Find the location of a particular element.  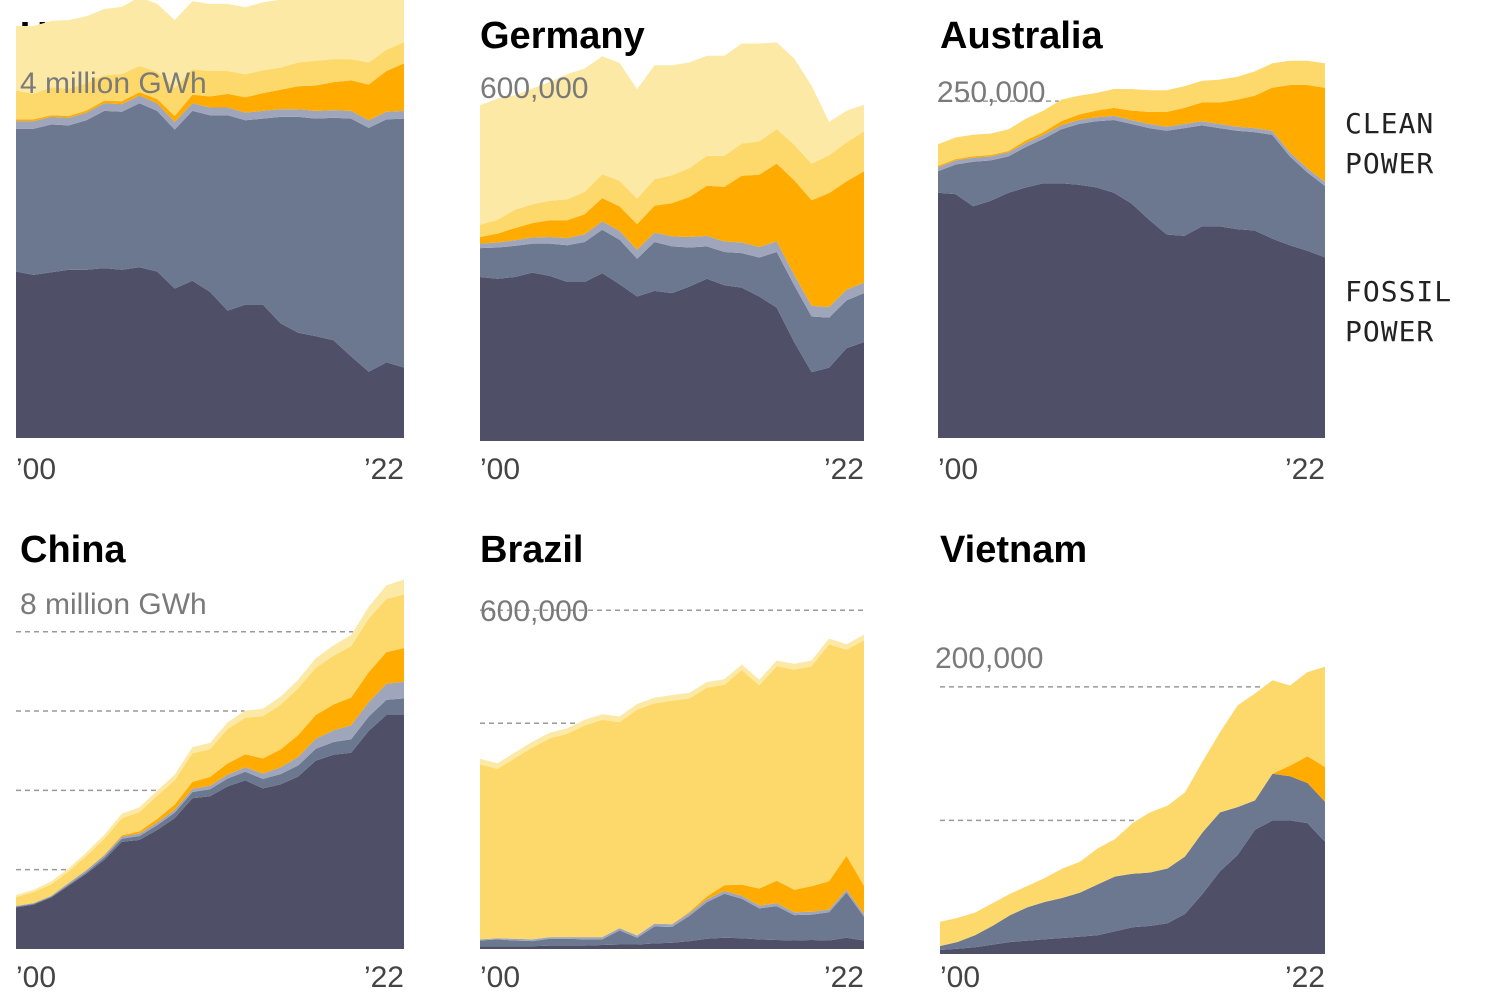

legend-clean-line1: CLEAN is located at coordinates (1389, 123).